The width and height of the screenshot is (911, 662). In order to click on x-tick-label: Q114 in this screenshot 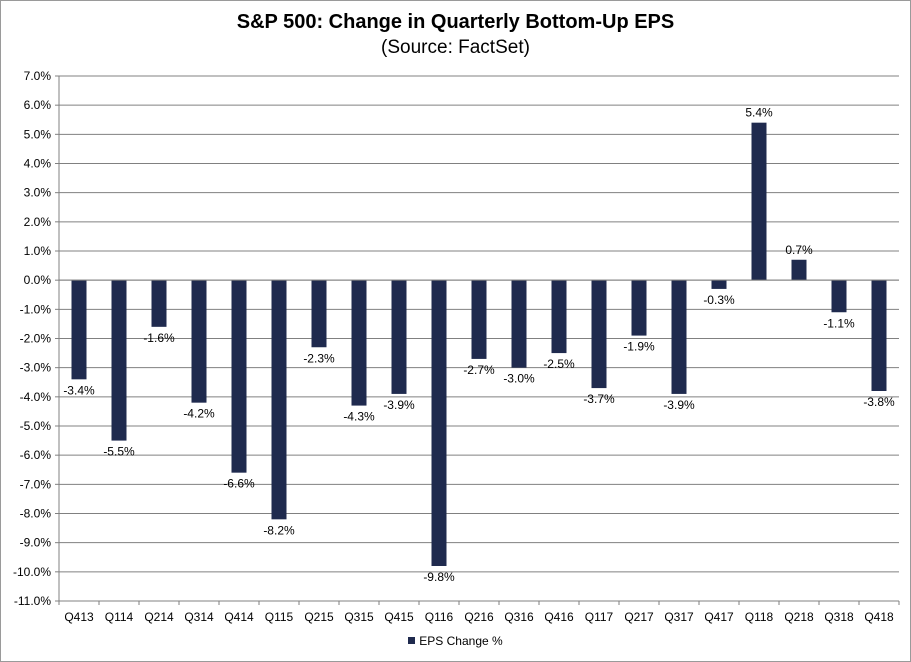, I will do `click(119, 617)`.